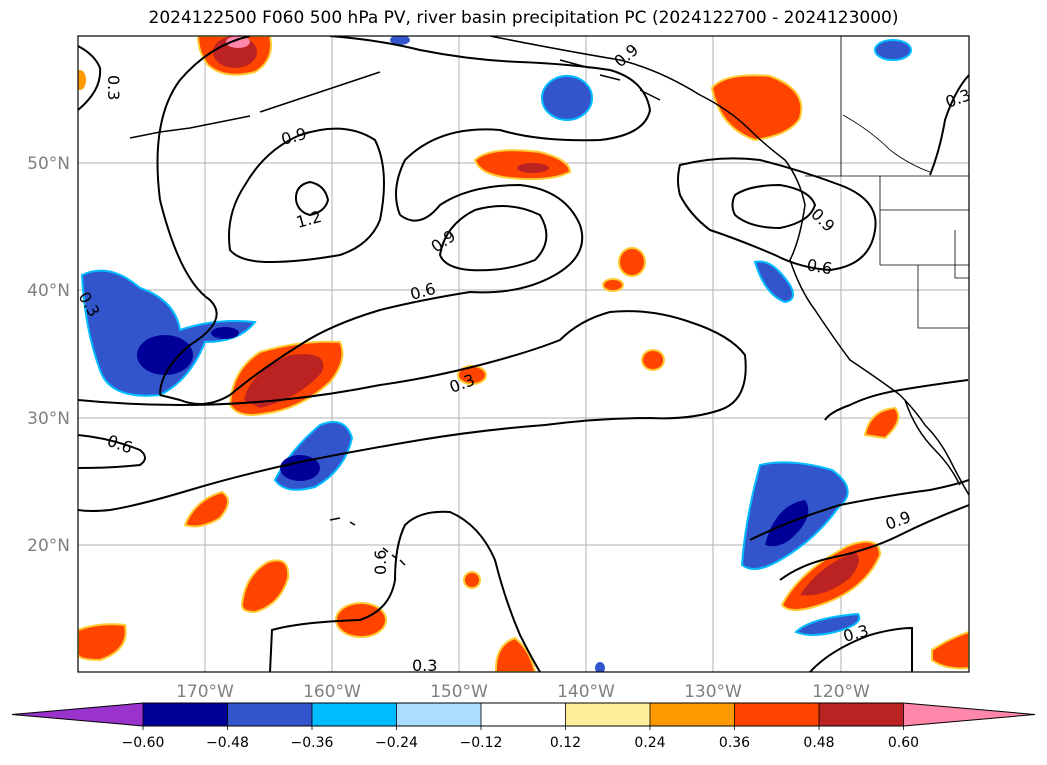  What do you see at coordinates (396, 743) in the screenshot?
I see `colorbar-tick-label: −0.24` at bounding box center [396, 743].